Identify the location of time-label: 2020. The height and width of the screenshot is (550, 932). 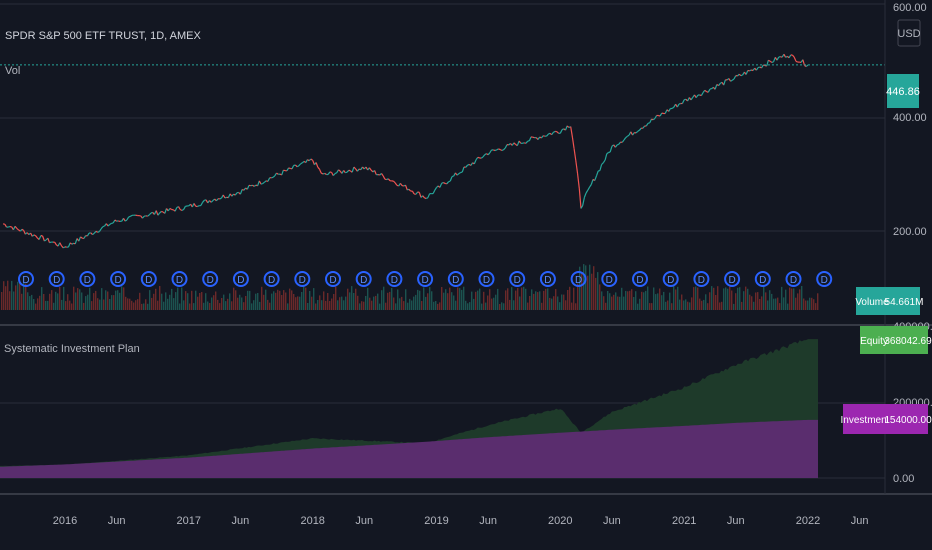
(560, 521).